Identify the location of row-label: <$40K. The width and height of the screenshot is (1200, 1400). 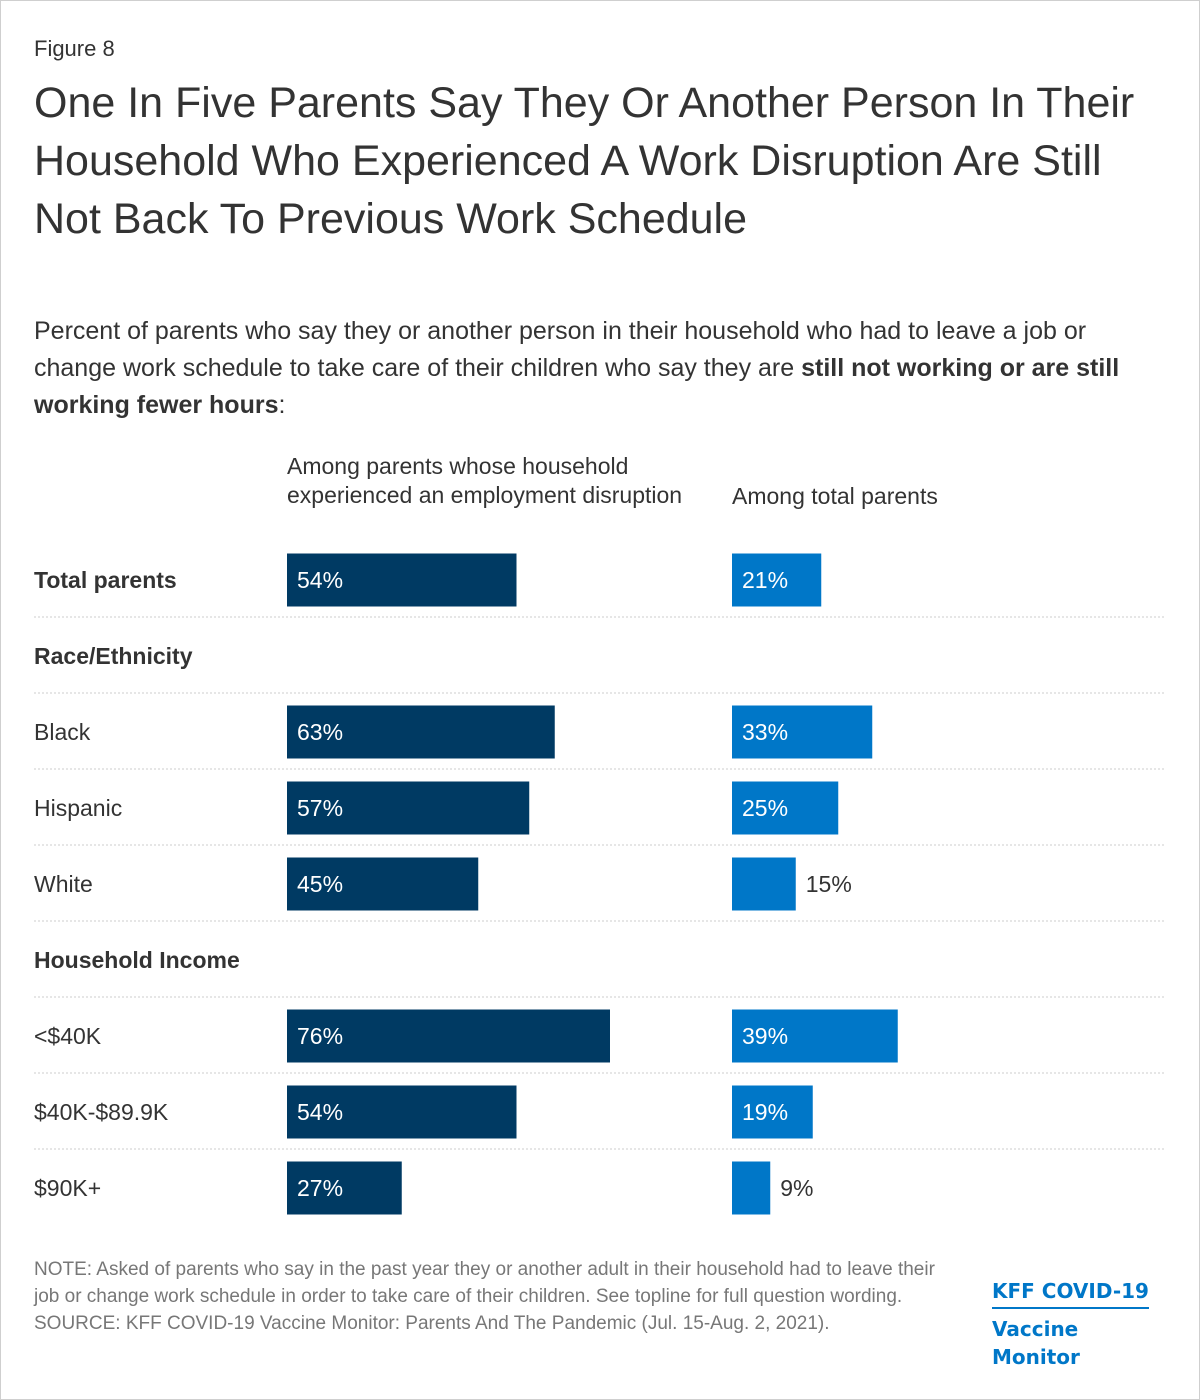
(68, 1036).